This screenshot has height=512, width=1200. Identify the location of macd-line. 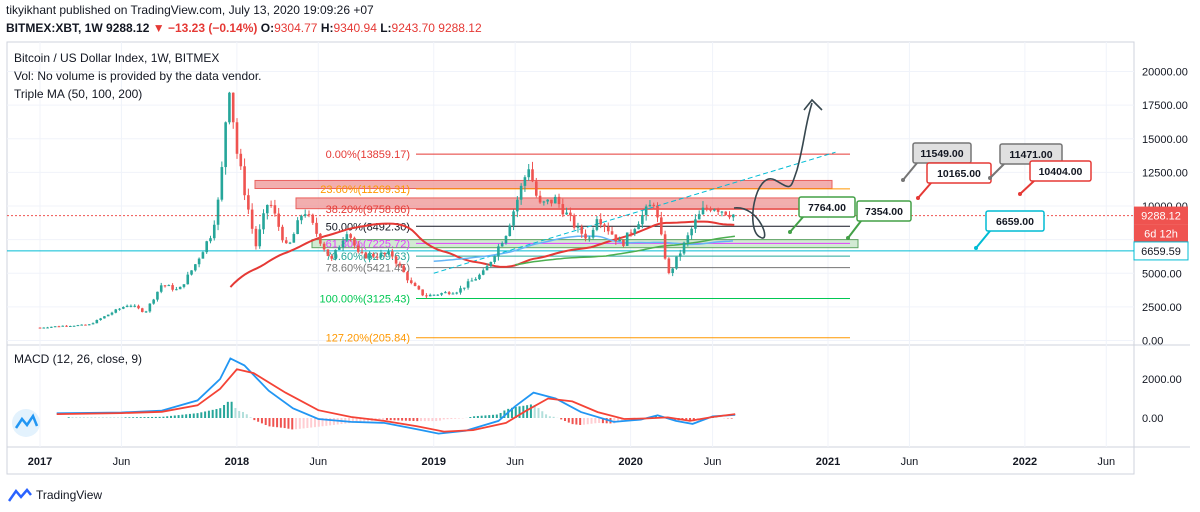
(396, 396).